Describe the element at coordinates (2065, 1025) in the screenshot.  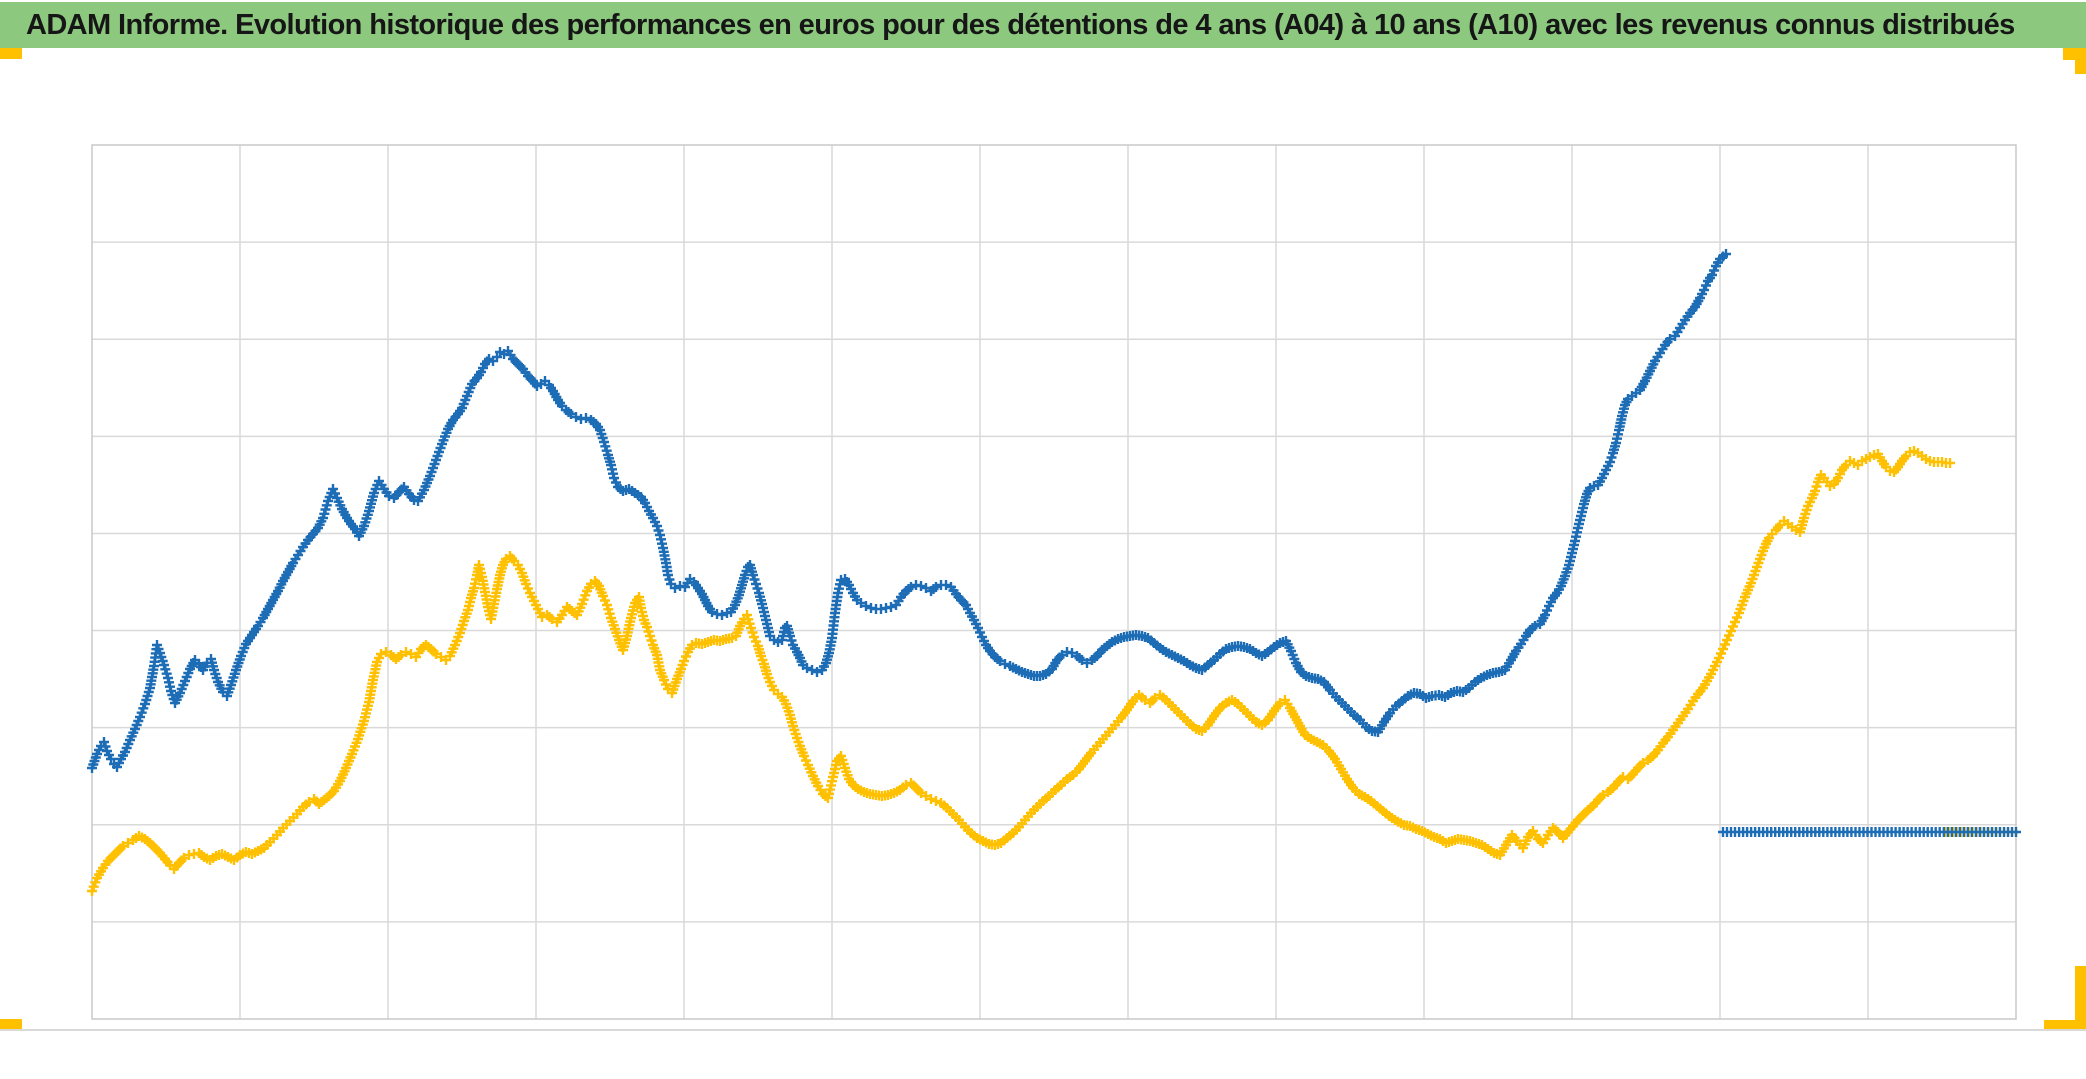
I see `selection-corner-bottom-right-h` at that location.